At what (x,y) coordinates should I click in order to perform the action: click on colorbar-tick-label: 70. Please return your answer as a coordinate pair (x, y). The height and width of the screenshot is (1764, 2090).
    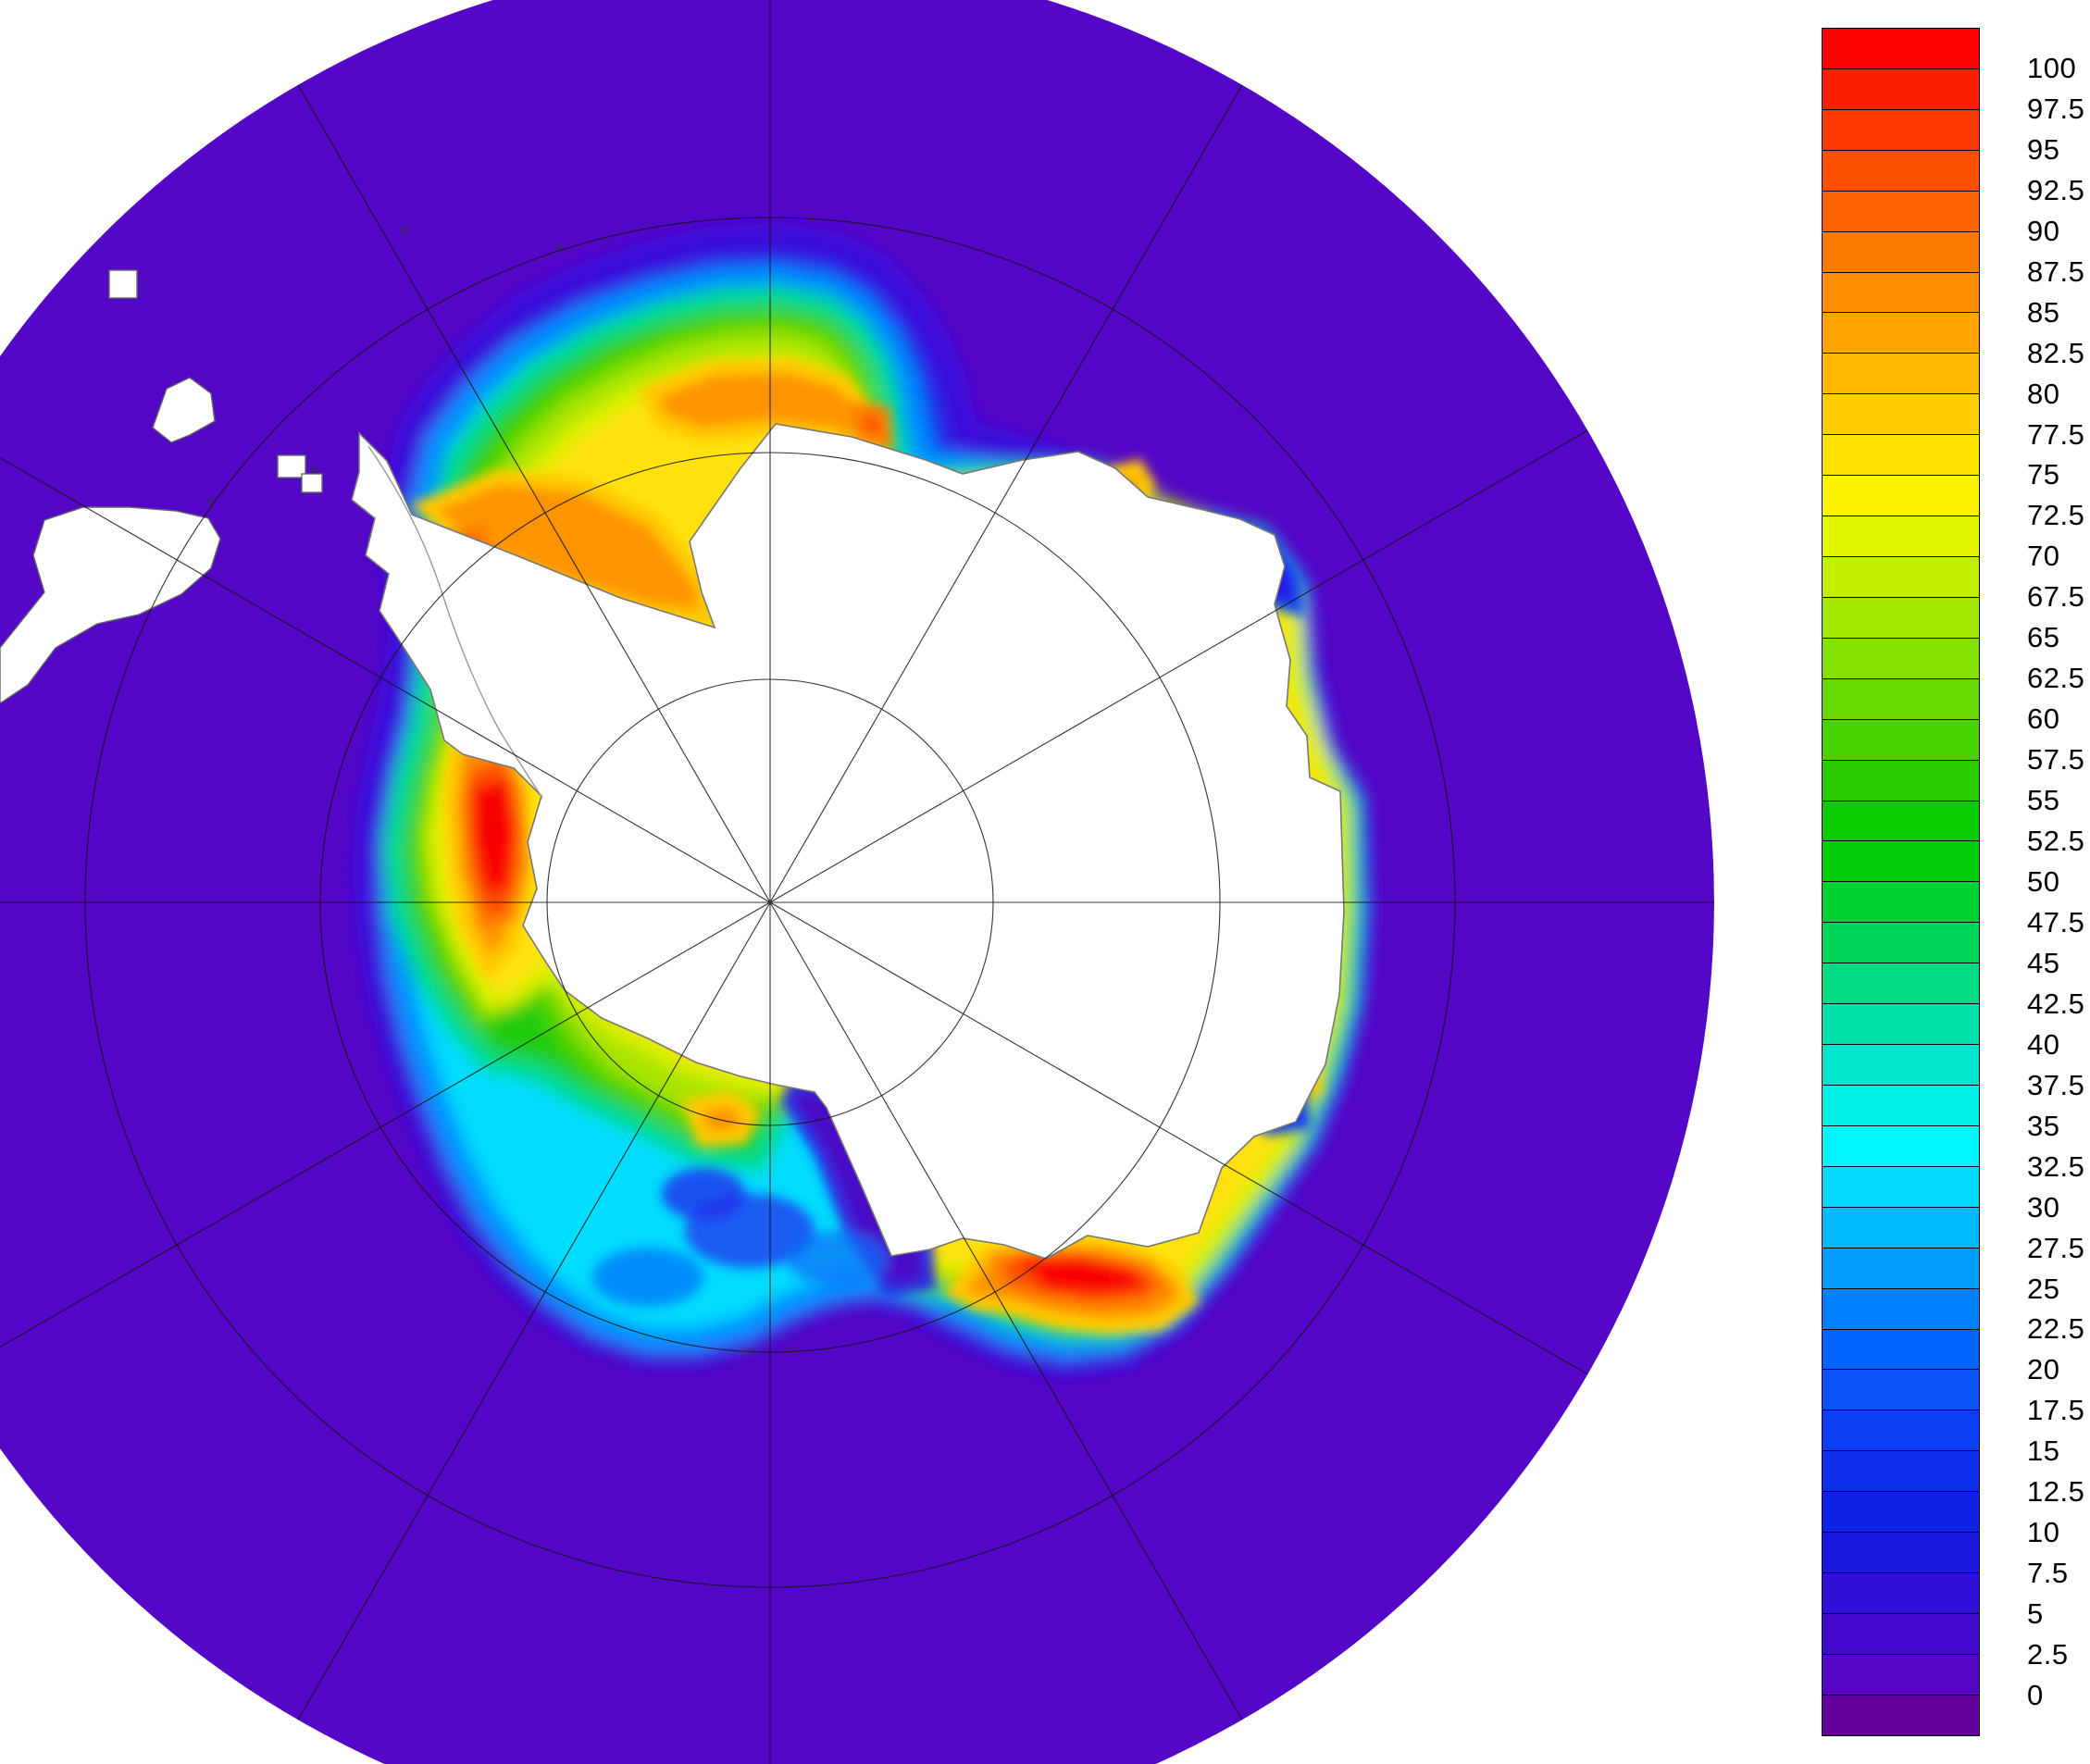
    Looking at the image, I should click on (2044, 556).